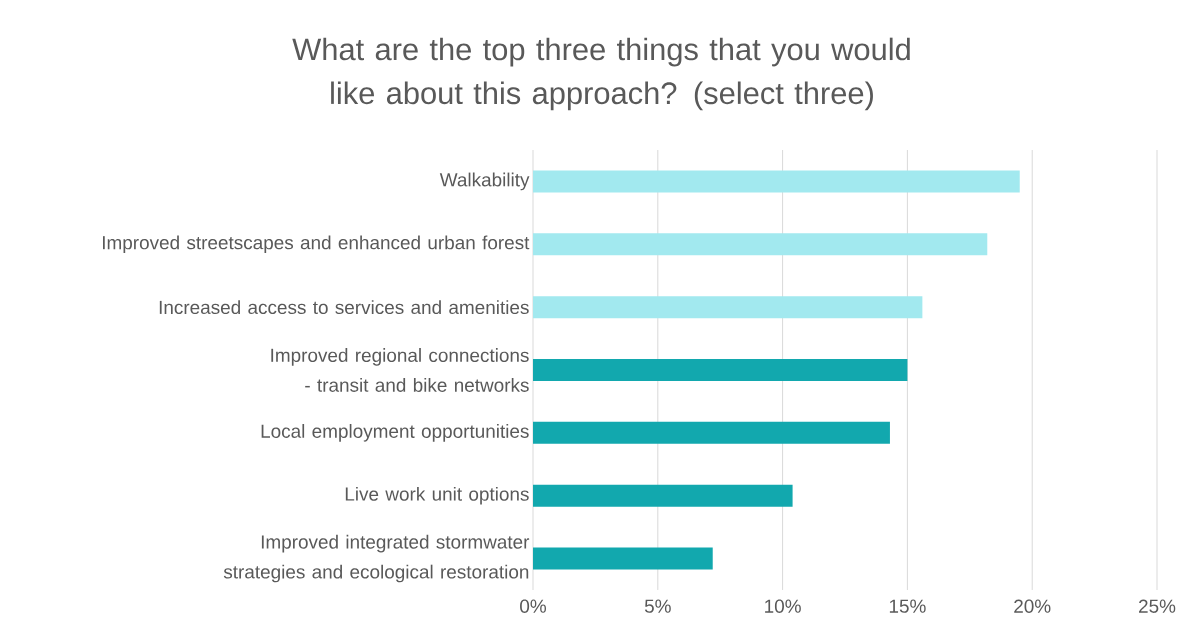 Image resolution: width=1204 pixels, height=636 pixels. What do you see at coordinates (533, 606) in the screenshot?
I see `x-tick-label: 0%` at bounding box center [533, 606].